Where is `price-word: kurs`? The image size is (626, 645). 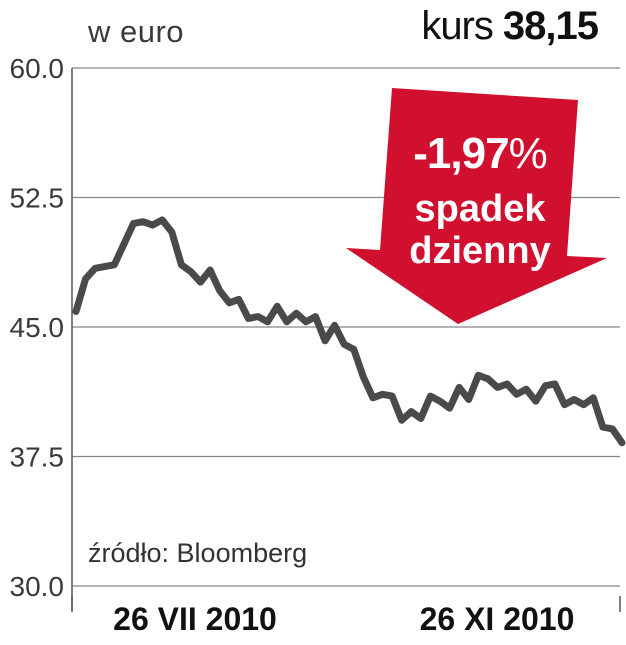 price-word: kurs is located at coordinates (457, 26).